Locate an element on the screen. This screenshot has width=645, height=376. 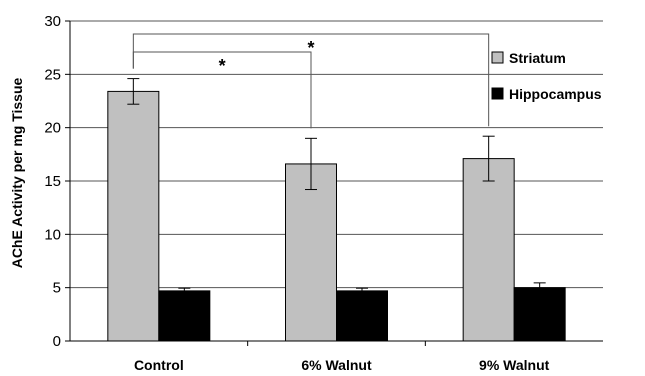
y-tick-label: 15 is located at coordinates (52, 181).